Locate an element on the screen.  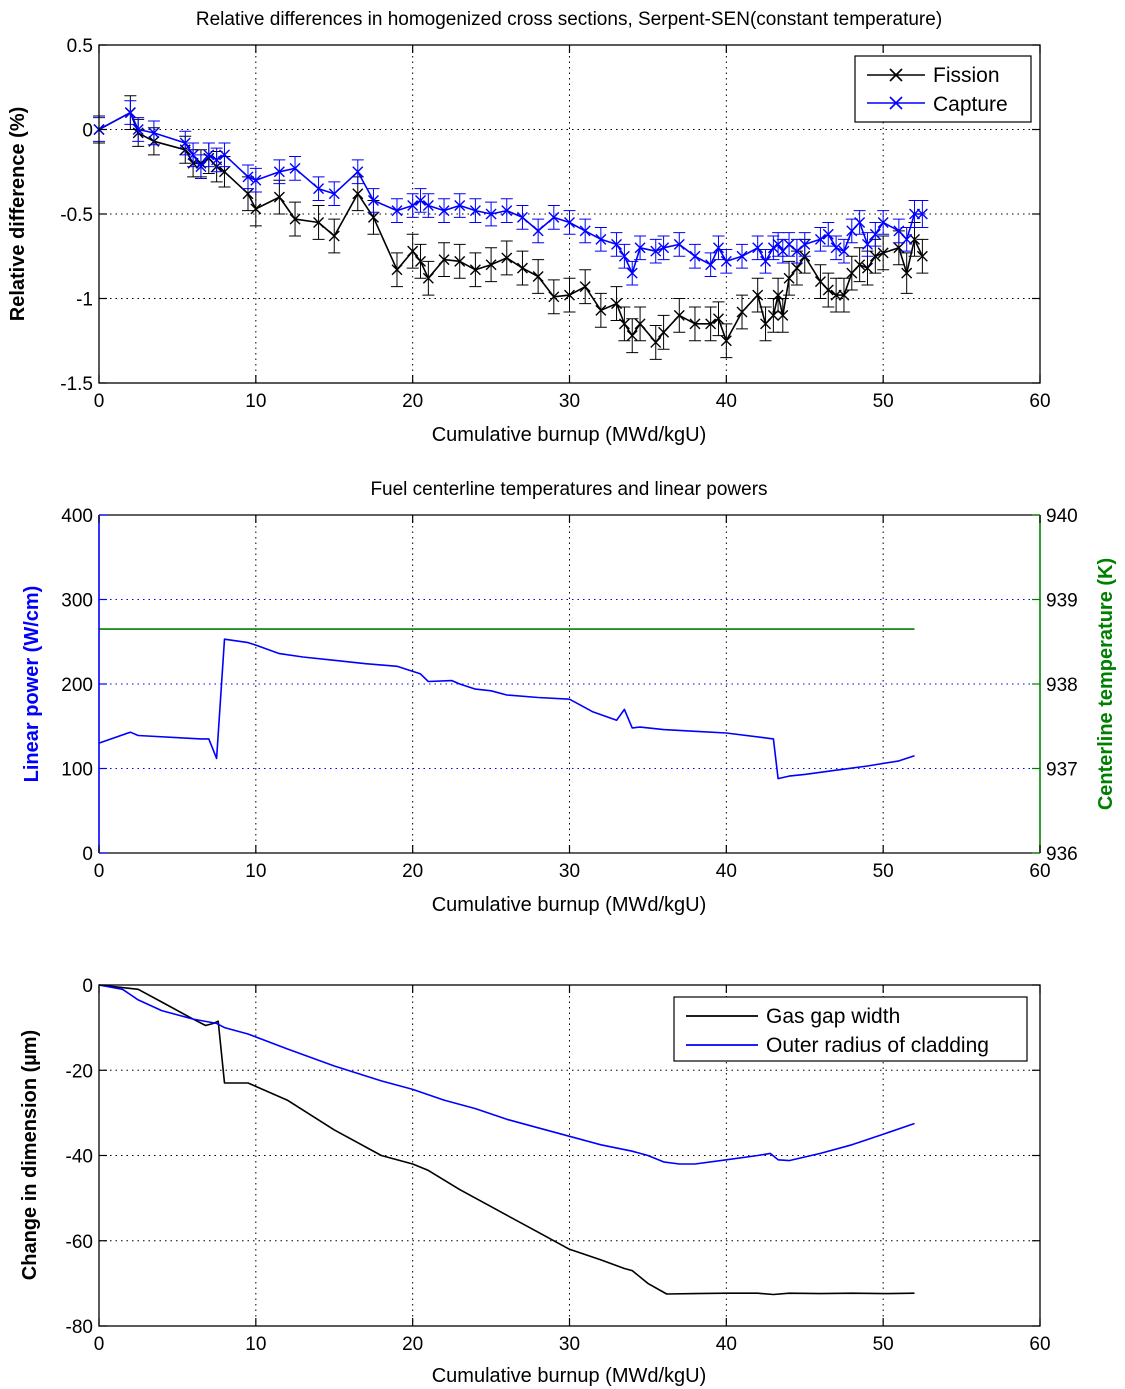
chart2-plot-area is located at coordinates (506, 704).